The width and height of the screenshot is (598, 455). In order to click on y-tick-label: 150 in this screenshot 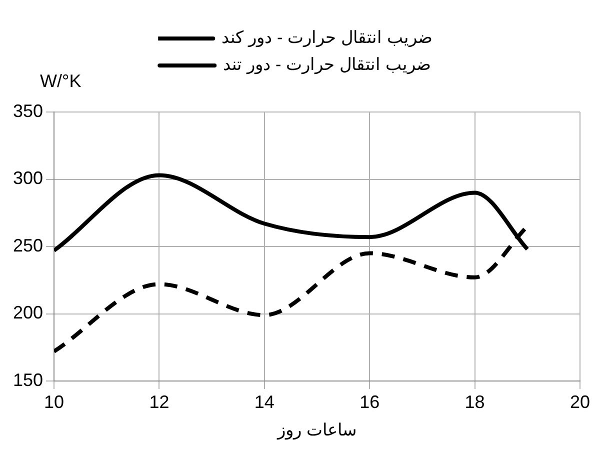, I will do `click(28, 380)`.